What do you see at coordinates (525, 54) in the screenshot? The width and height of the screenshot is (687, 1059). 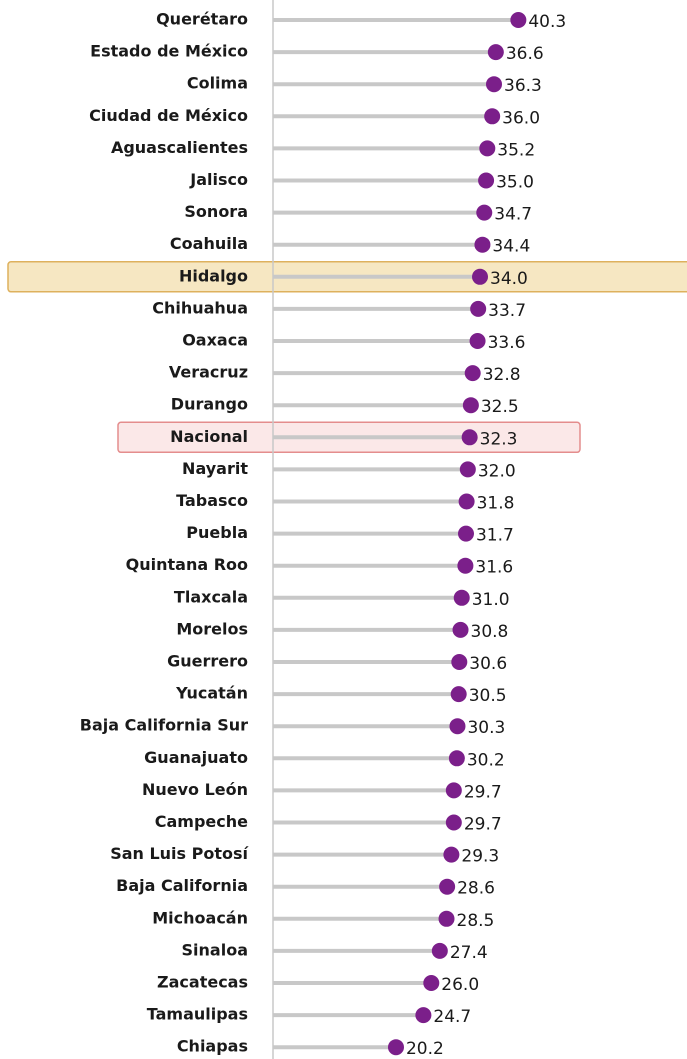 I see `value-label: 36.6` at bounding box center [525, 54].